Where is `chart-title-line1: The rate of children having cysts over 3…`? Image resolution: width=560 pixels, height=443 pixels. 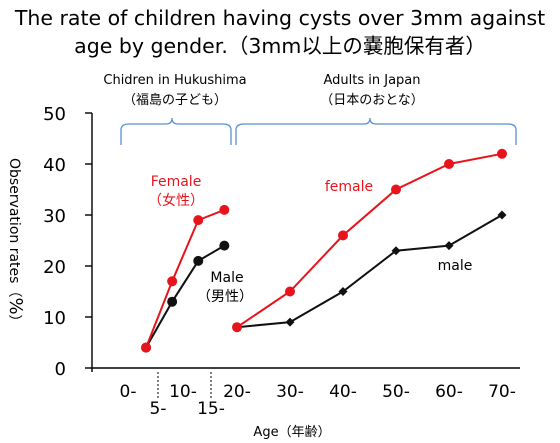 chart-title-line1: The rate of children having cysts over 3… is located at coordinates (280, 18).